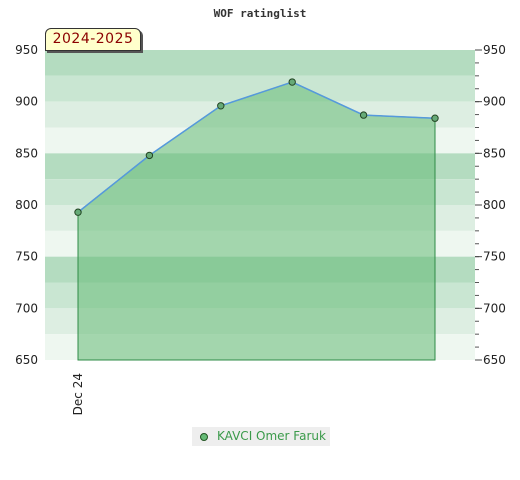 The width and height of the screenshot is (520, 480). I want to click on season-badge: 2024-2025, so click(93, 39).